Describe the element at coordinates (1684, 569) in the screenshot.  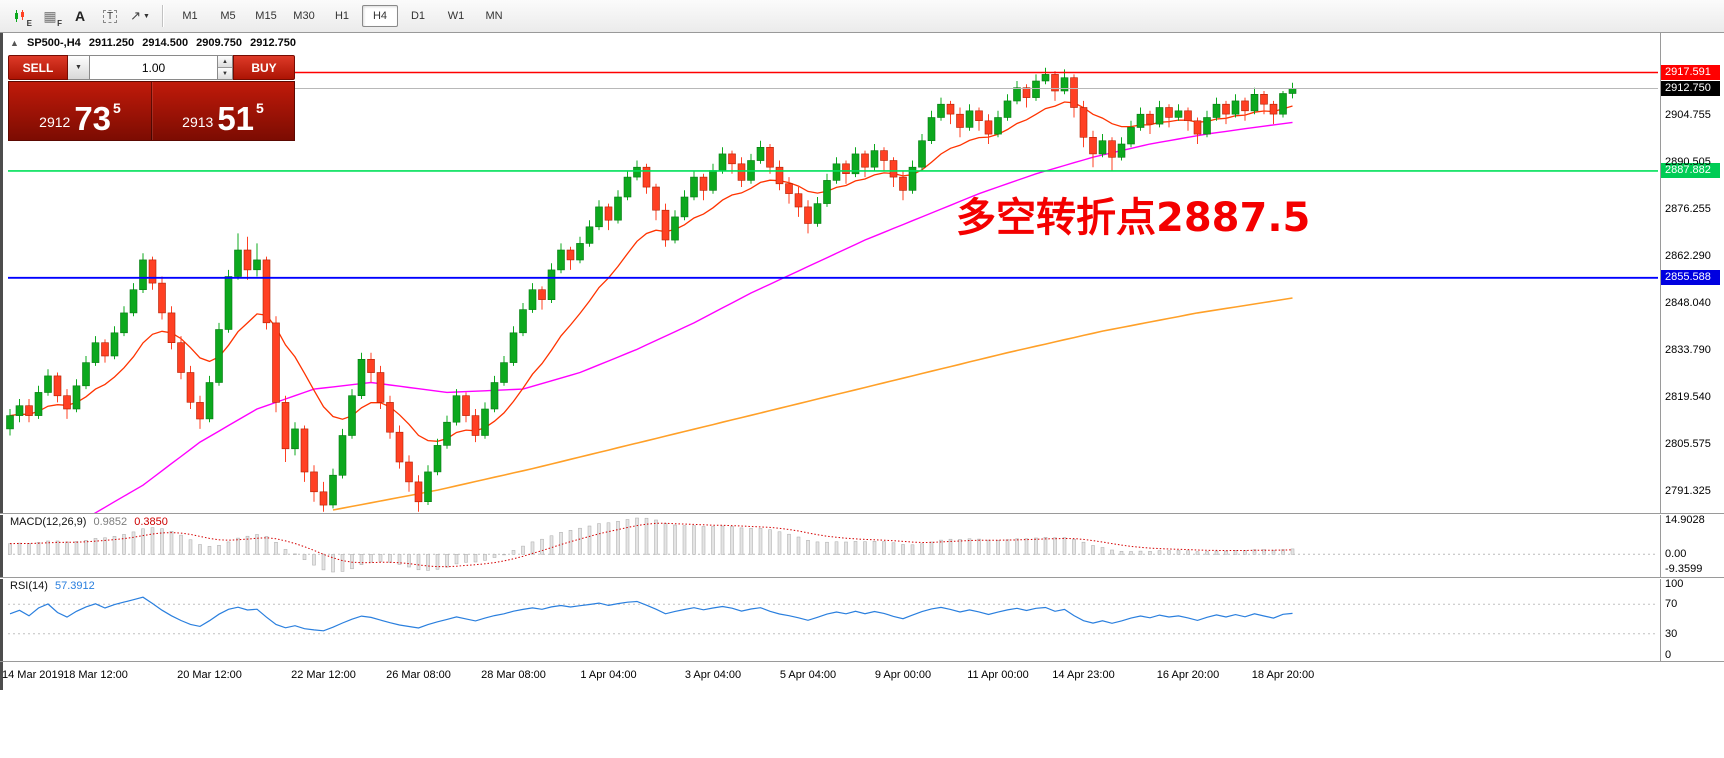
I see `macd-axis-label: -9.3599` at that location.